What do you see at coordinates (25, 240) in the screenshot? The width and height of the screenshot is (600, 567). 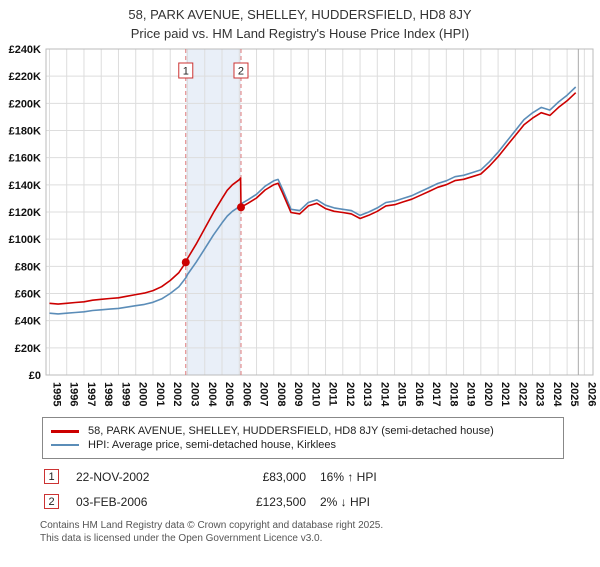 I see `svg-text: £100K` at bounding box center [25, 240].